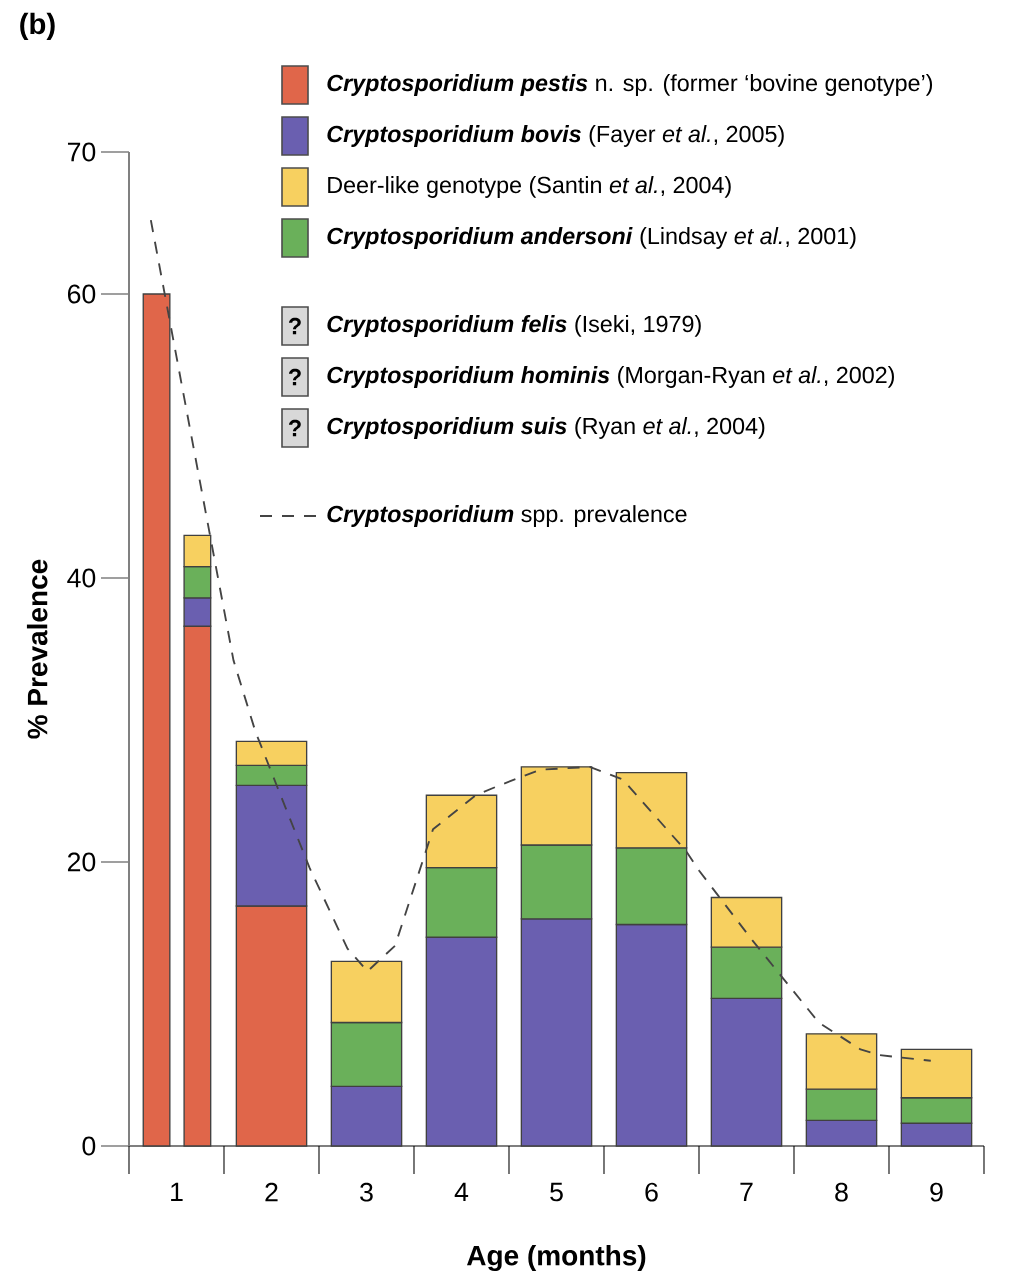 This screenshot has height=1279, width=1030. What do you see at coordinates (507, 516) in the screenshot?
I see `legend-label: Cryptosporidium spp. prevalence` at bounding box center [507, 516].